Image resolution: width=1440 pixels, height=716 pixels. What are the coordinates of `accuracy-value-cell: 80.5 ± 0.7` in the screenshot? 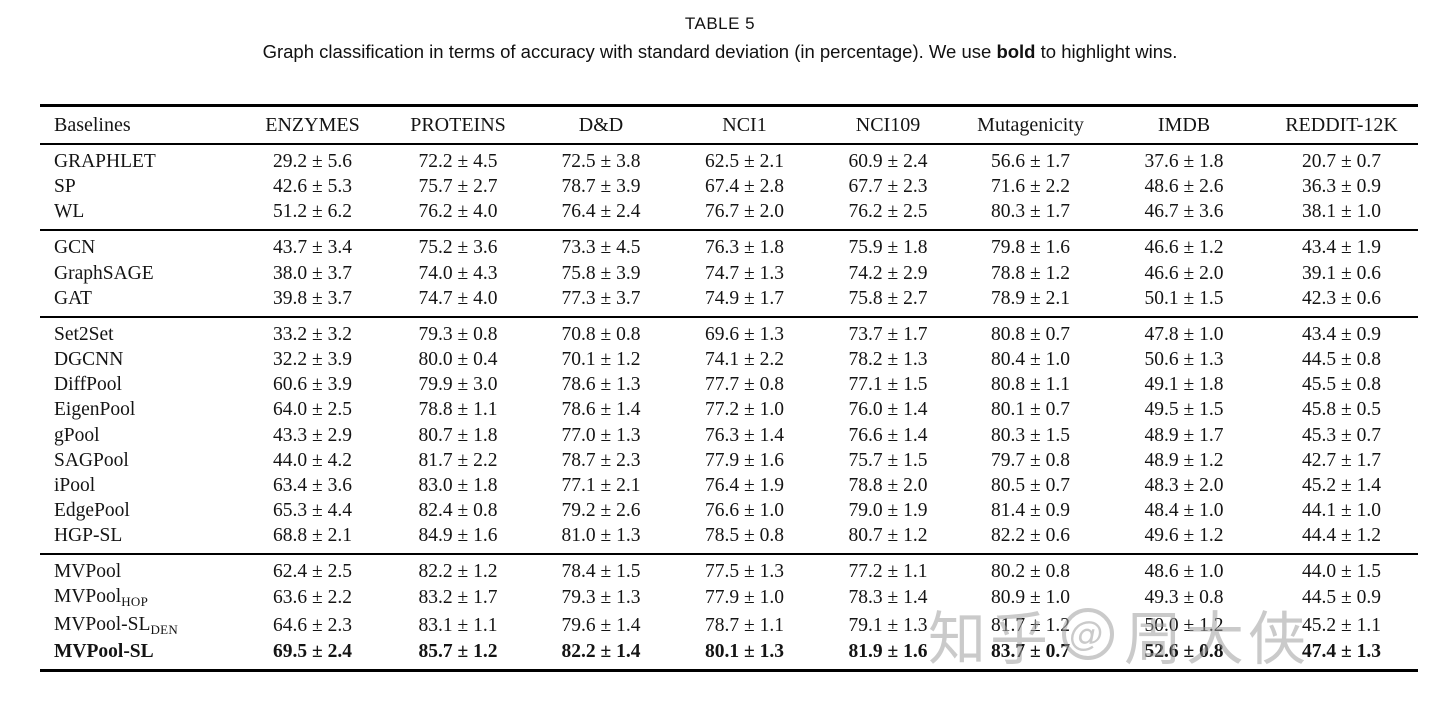 It's located at (1030, 485).